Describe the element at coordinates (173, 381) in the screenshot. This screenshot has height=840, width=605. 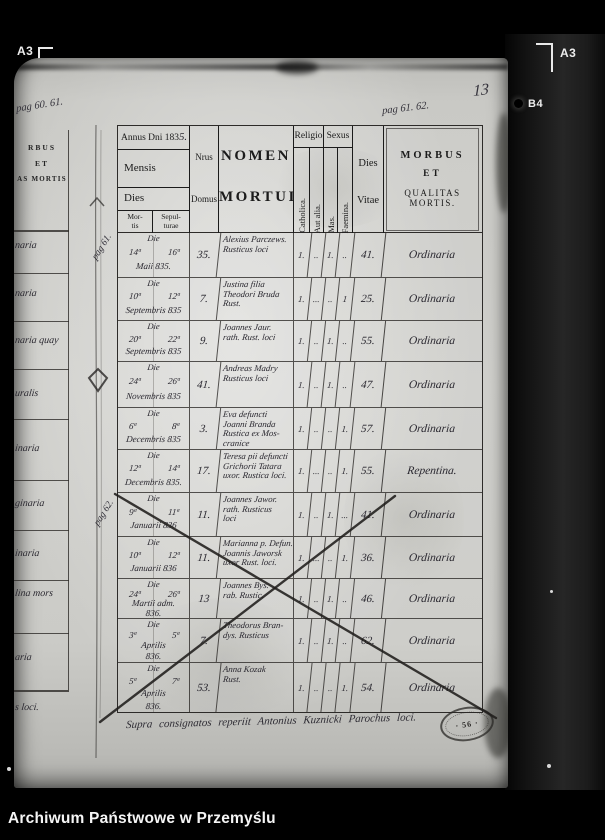
I see `burial-day: 26ª` at that location.